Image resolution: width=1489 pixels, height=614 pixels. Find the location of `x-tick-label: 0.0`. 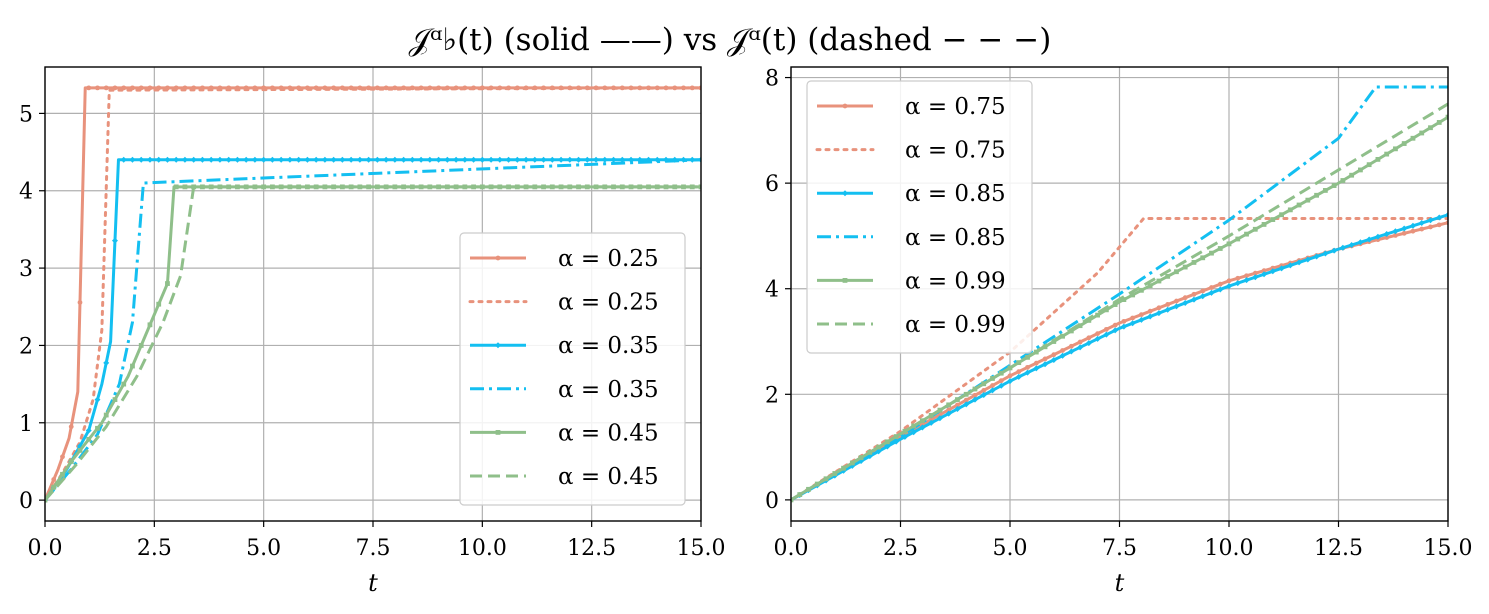

x-tick-label: 0.0 is located at coordinates (791, 548).